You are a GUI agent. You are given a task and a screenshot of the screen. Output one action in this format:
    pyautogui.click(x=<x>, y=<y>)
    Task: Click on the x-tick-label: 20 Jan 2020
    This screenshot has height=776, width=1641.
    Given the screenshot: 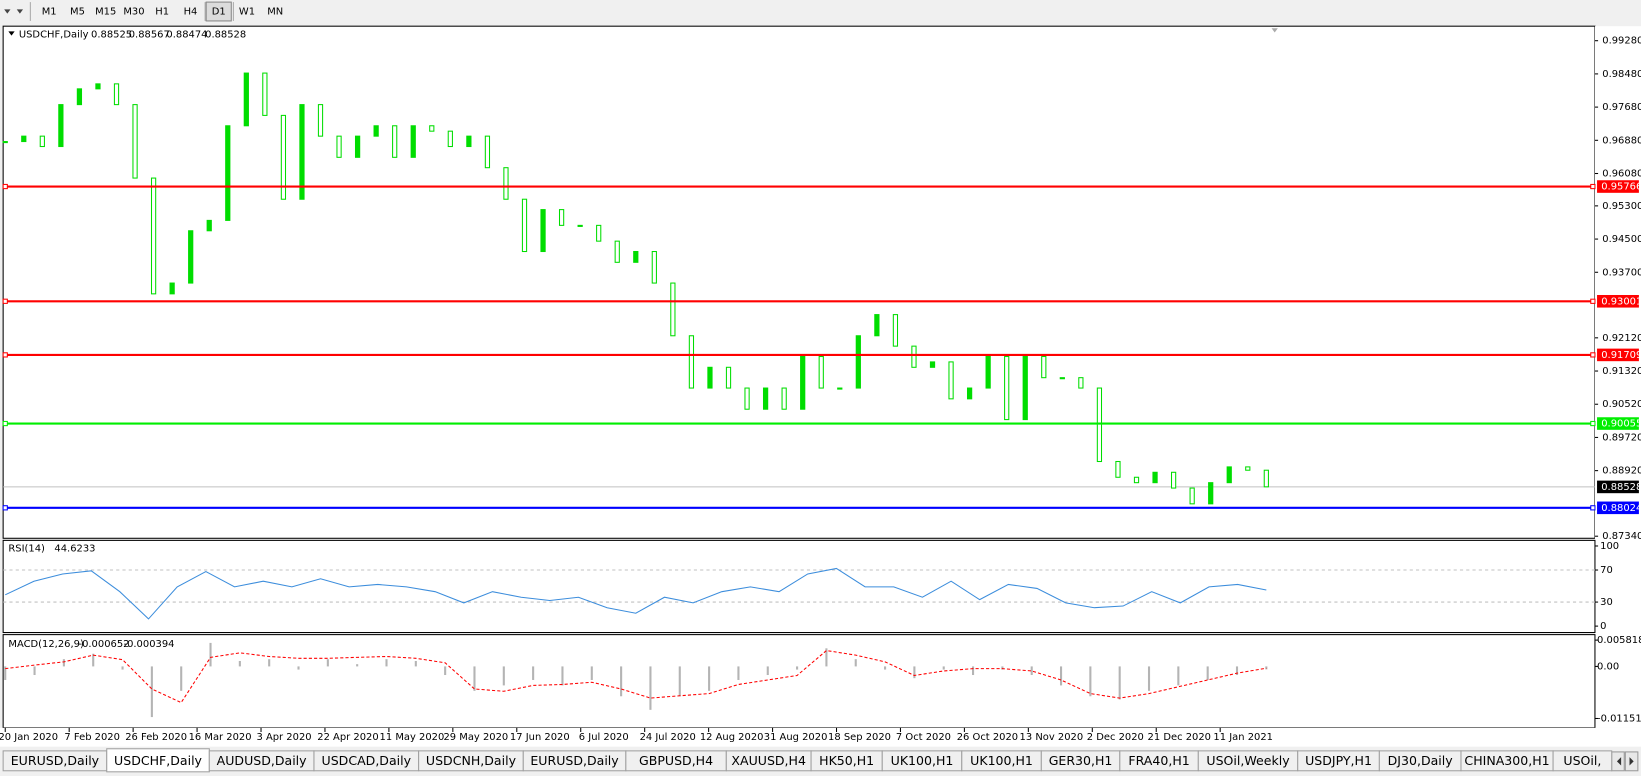 What is the action you would take?
    pyautogui.click(x=29, y=737)
    